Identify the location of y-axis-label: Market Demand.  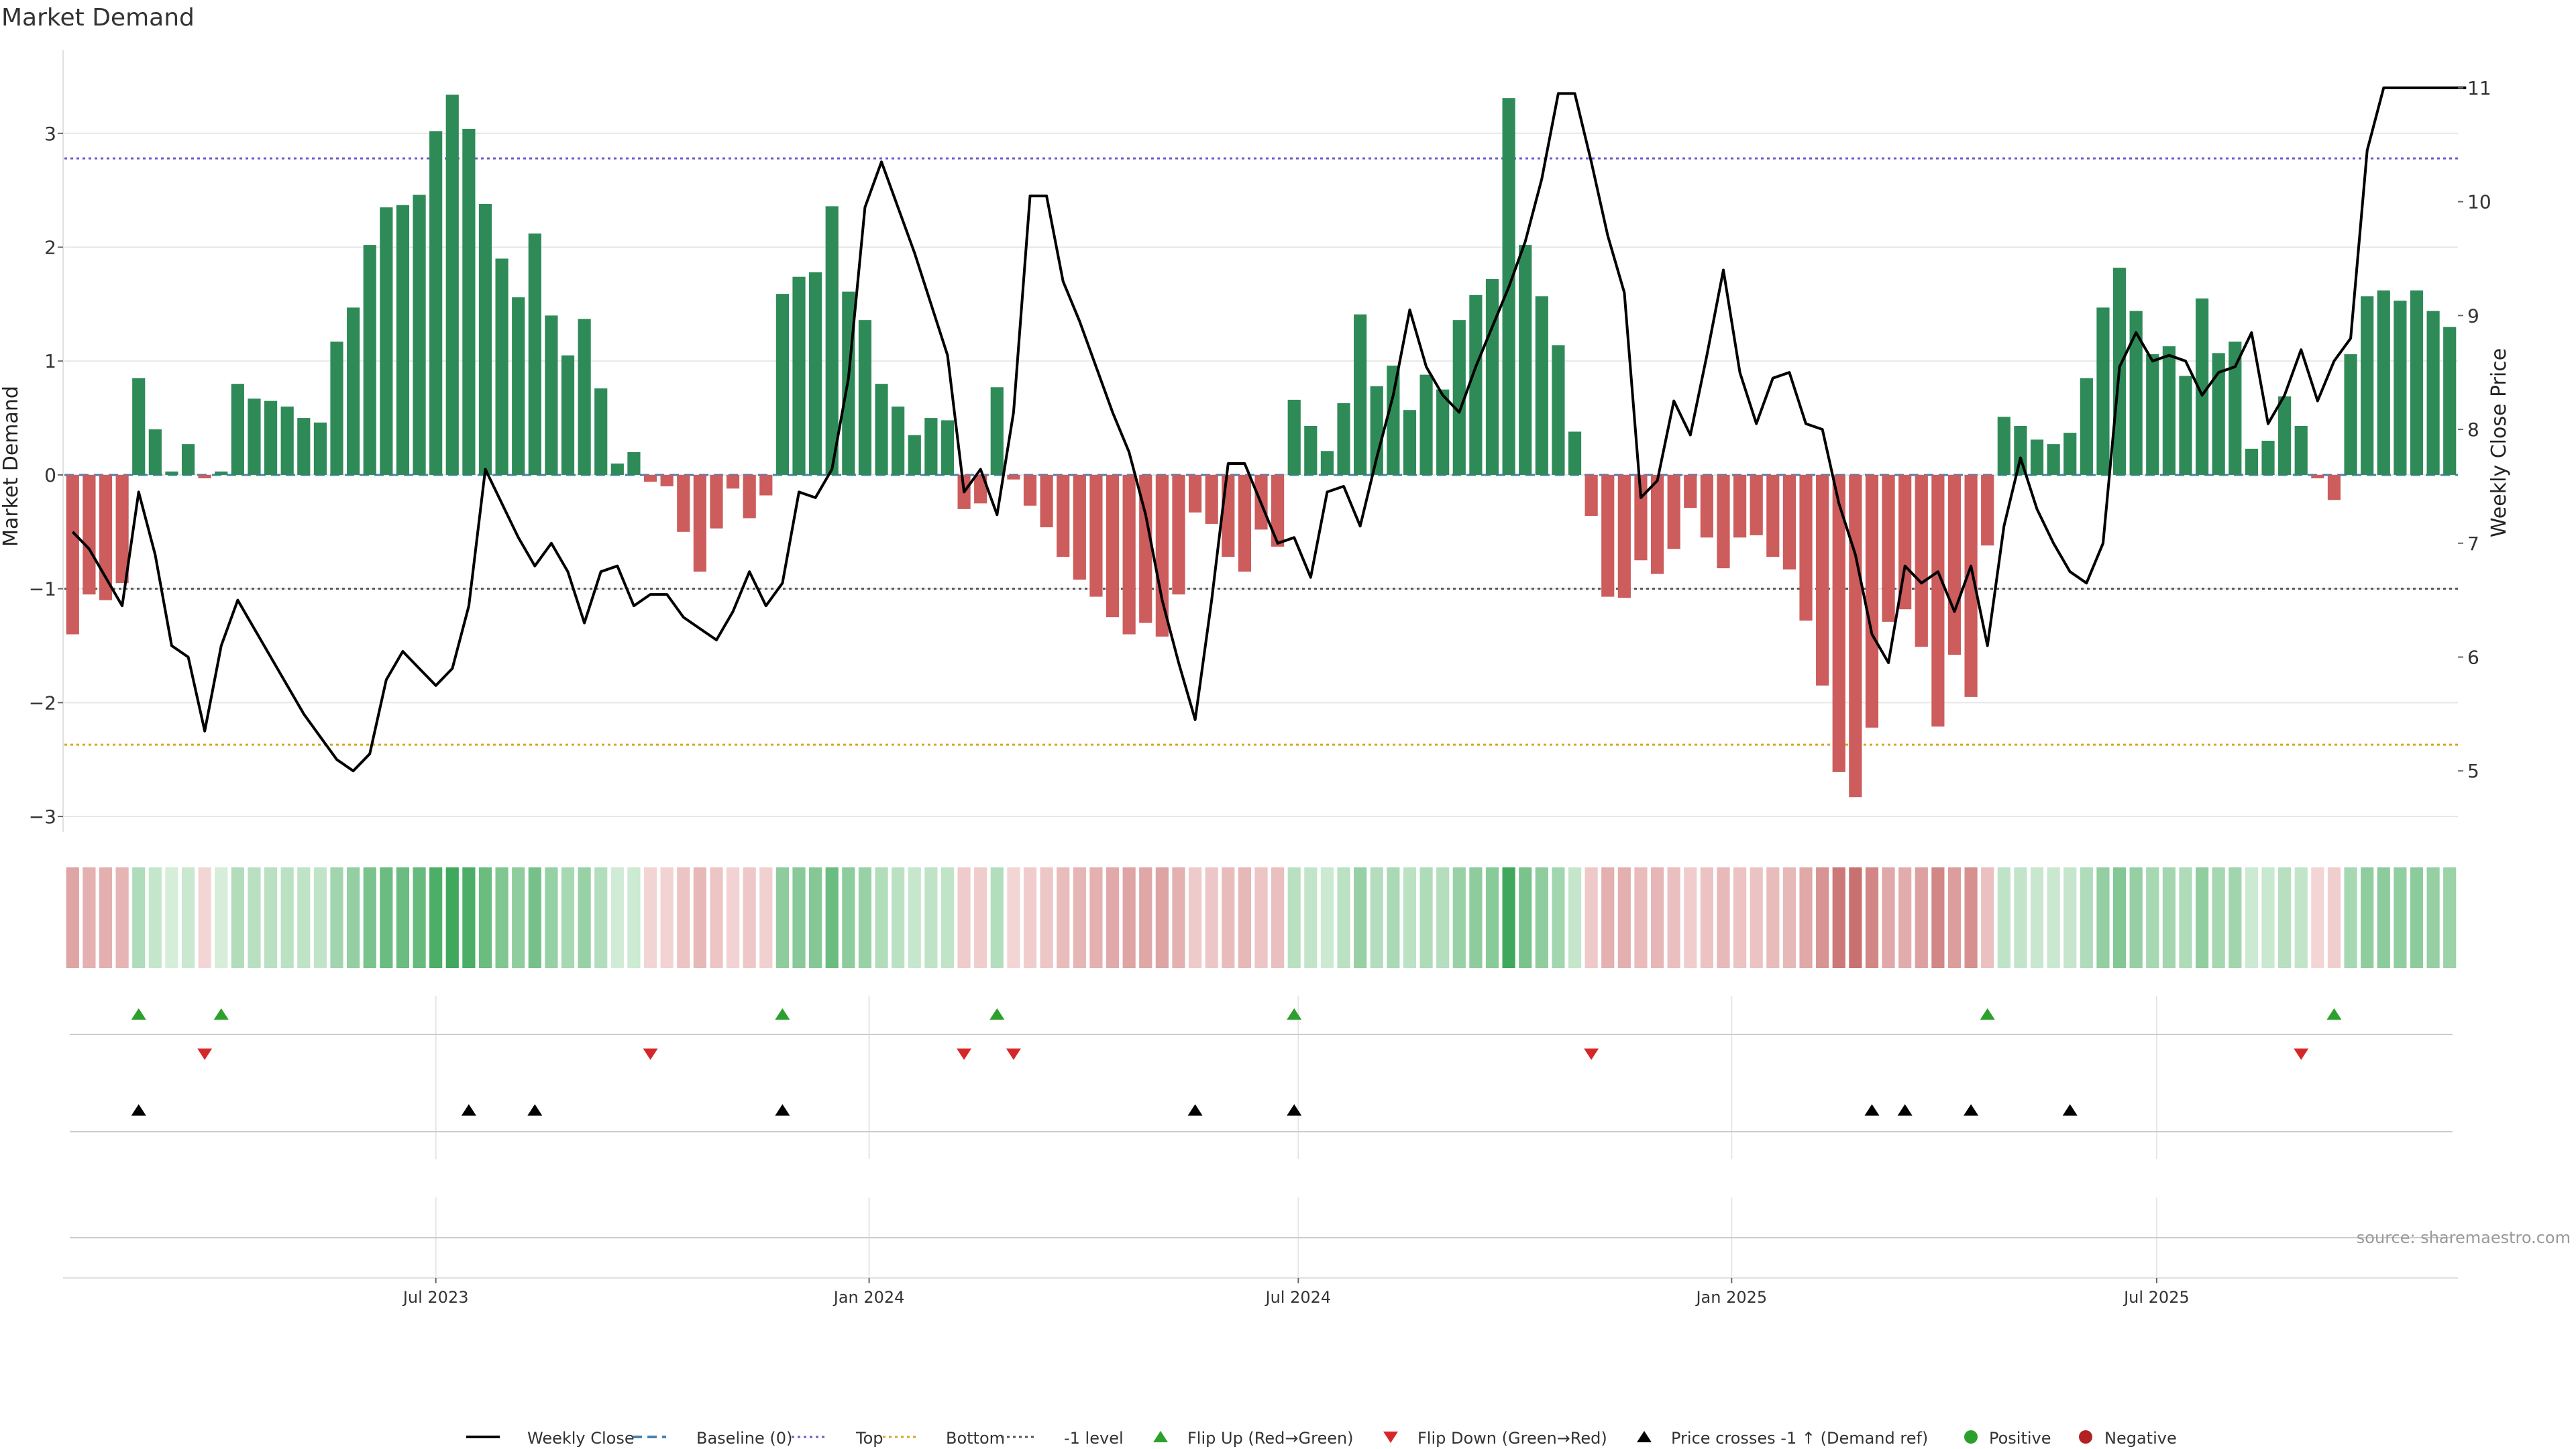
(11, 466).